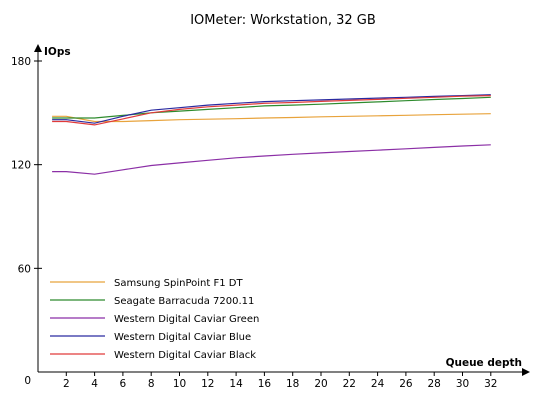 The height and width of the screenshot is (400, 540). Describe the element at coordinates (406, 384) in the screenshot. I see `x-tick-label: 26` at that location.